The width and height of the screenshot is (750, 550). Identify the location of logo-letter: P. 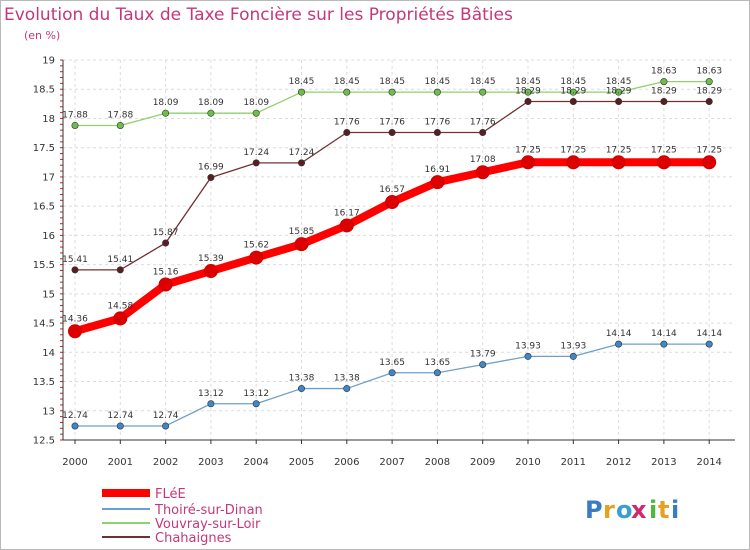
(594, 510).